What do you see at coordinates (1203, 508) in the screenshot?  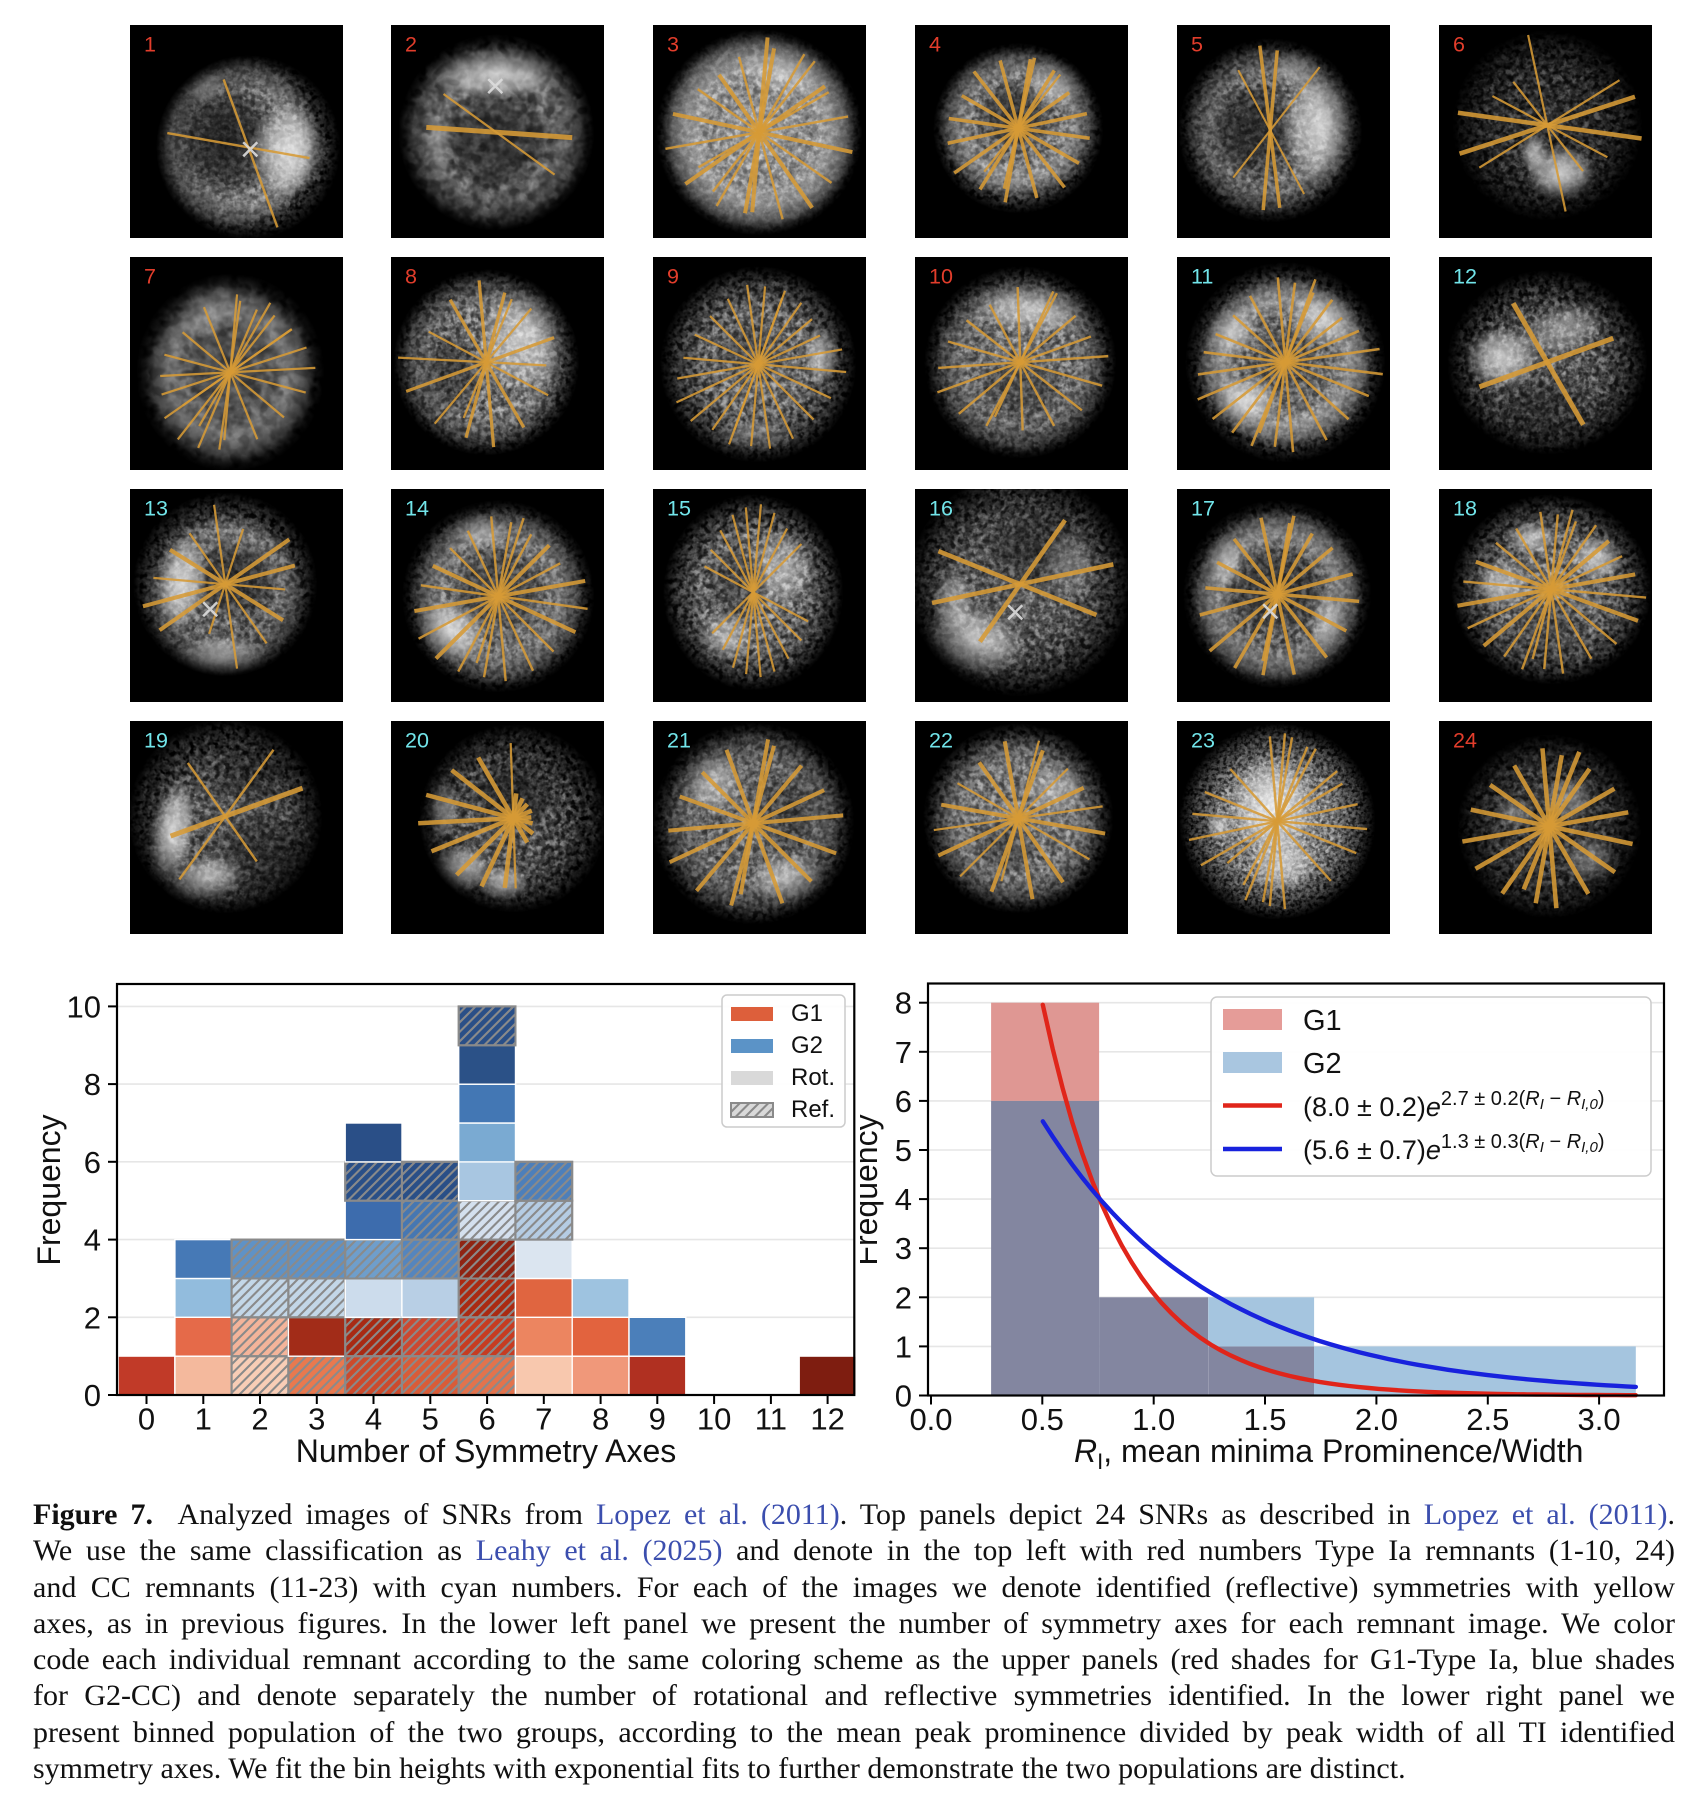 I see `svg-text: 17` at bounding box center [1203, 508].